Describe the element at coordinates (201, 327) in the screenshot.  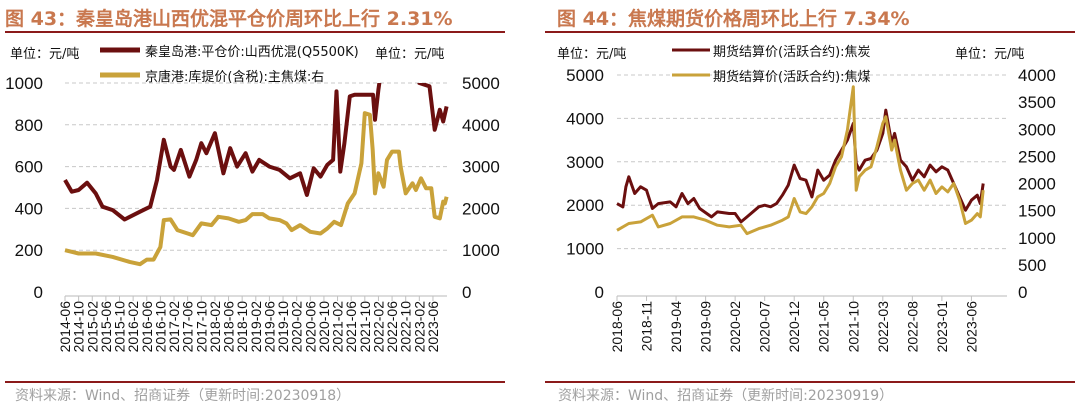
I see `x-axis-tick-label: 2017-10` at that location.